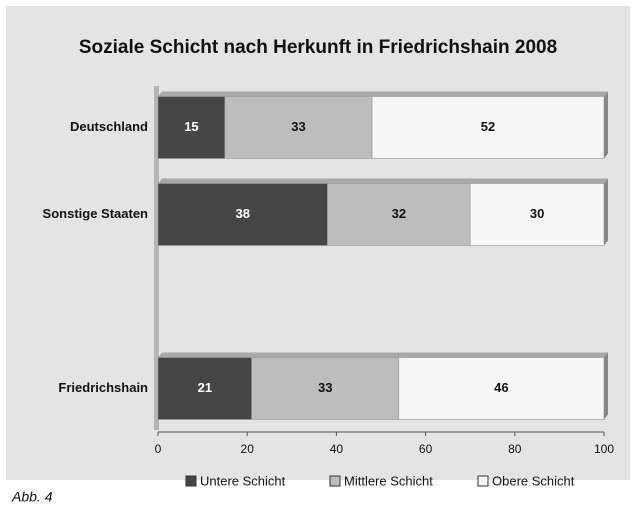 This screenshot has height=512, width=637. I want to click on y-axis, so click(156, 258).